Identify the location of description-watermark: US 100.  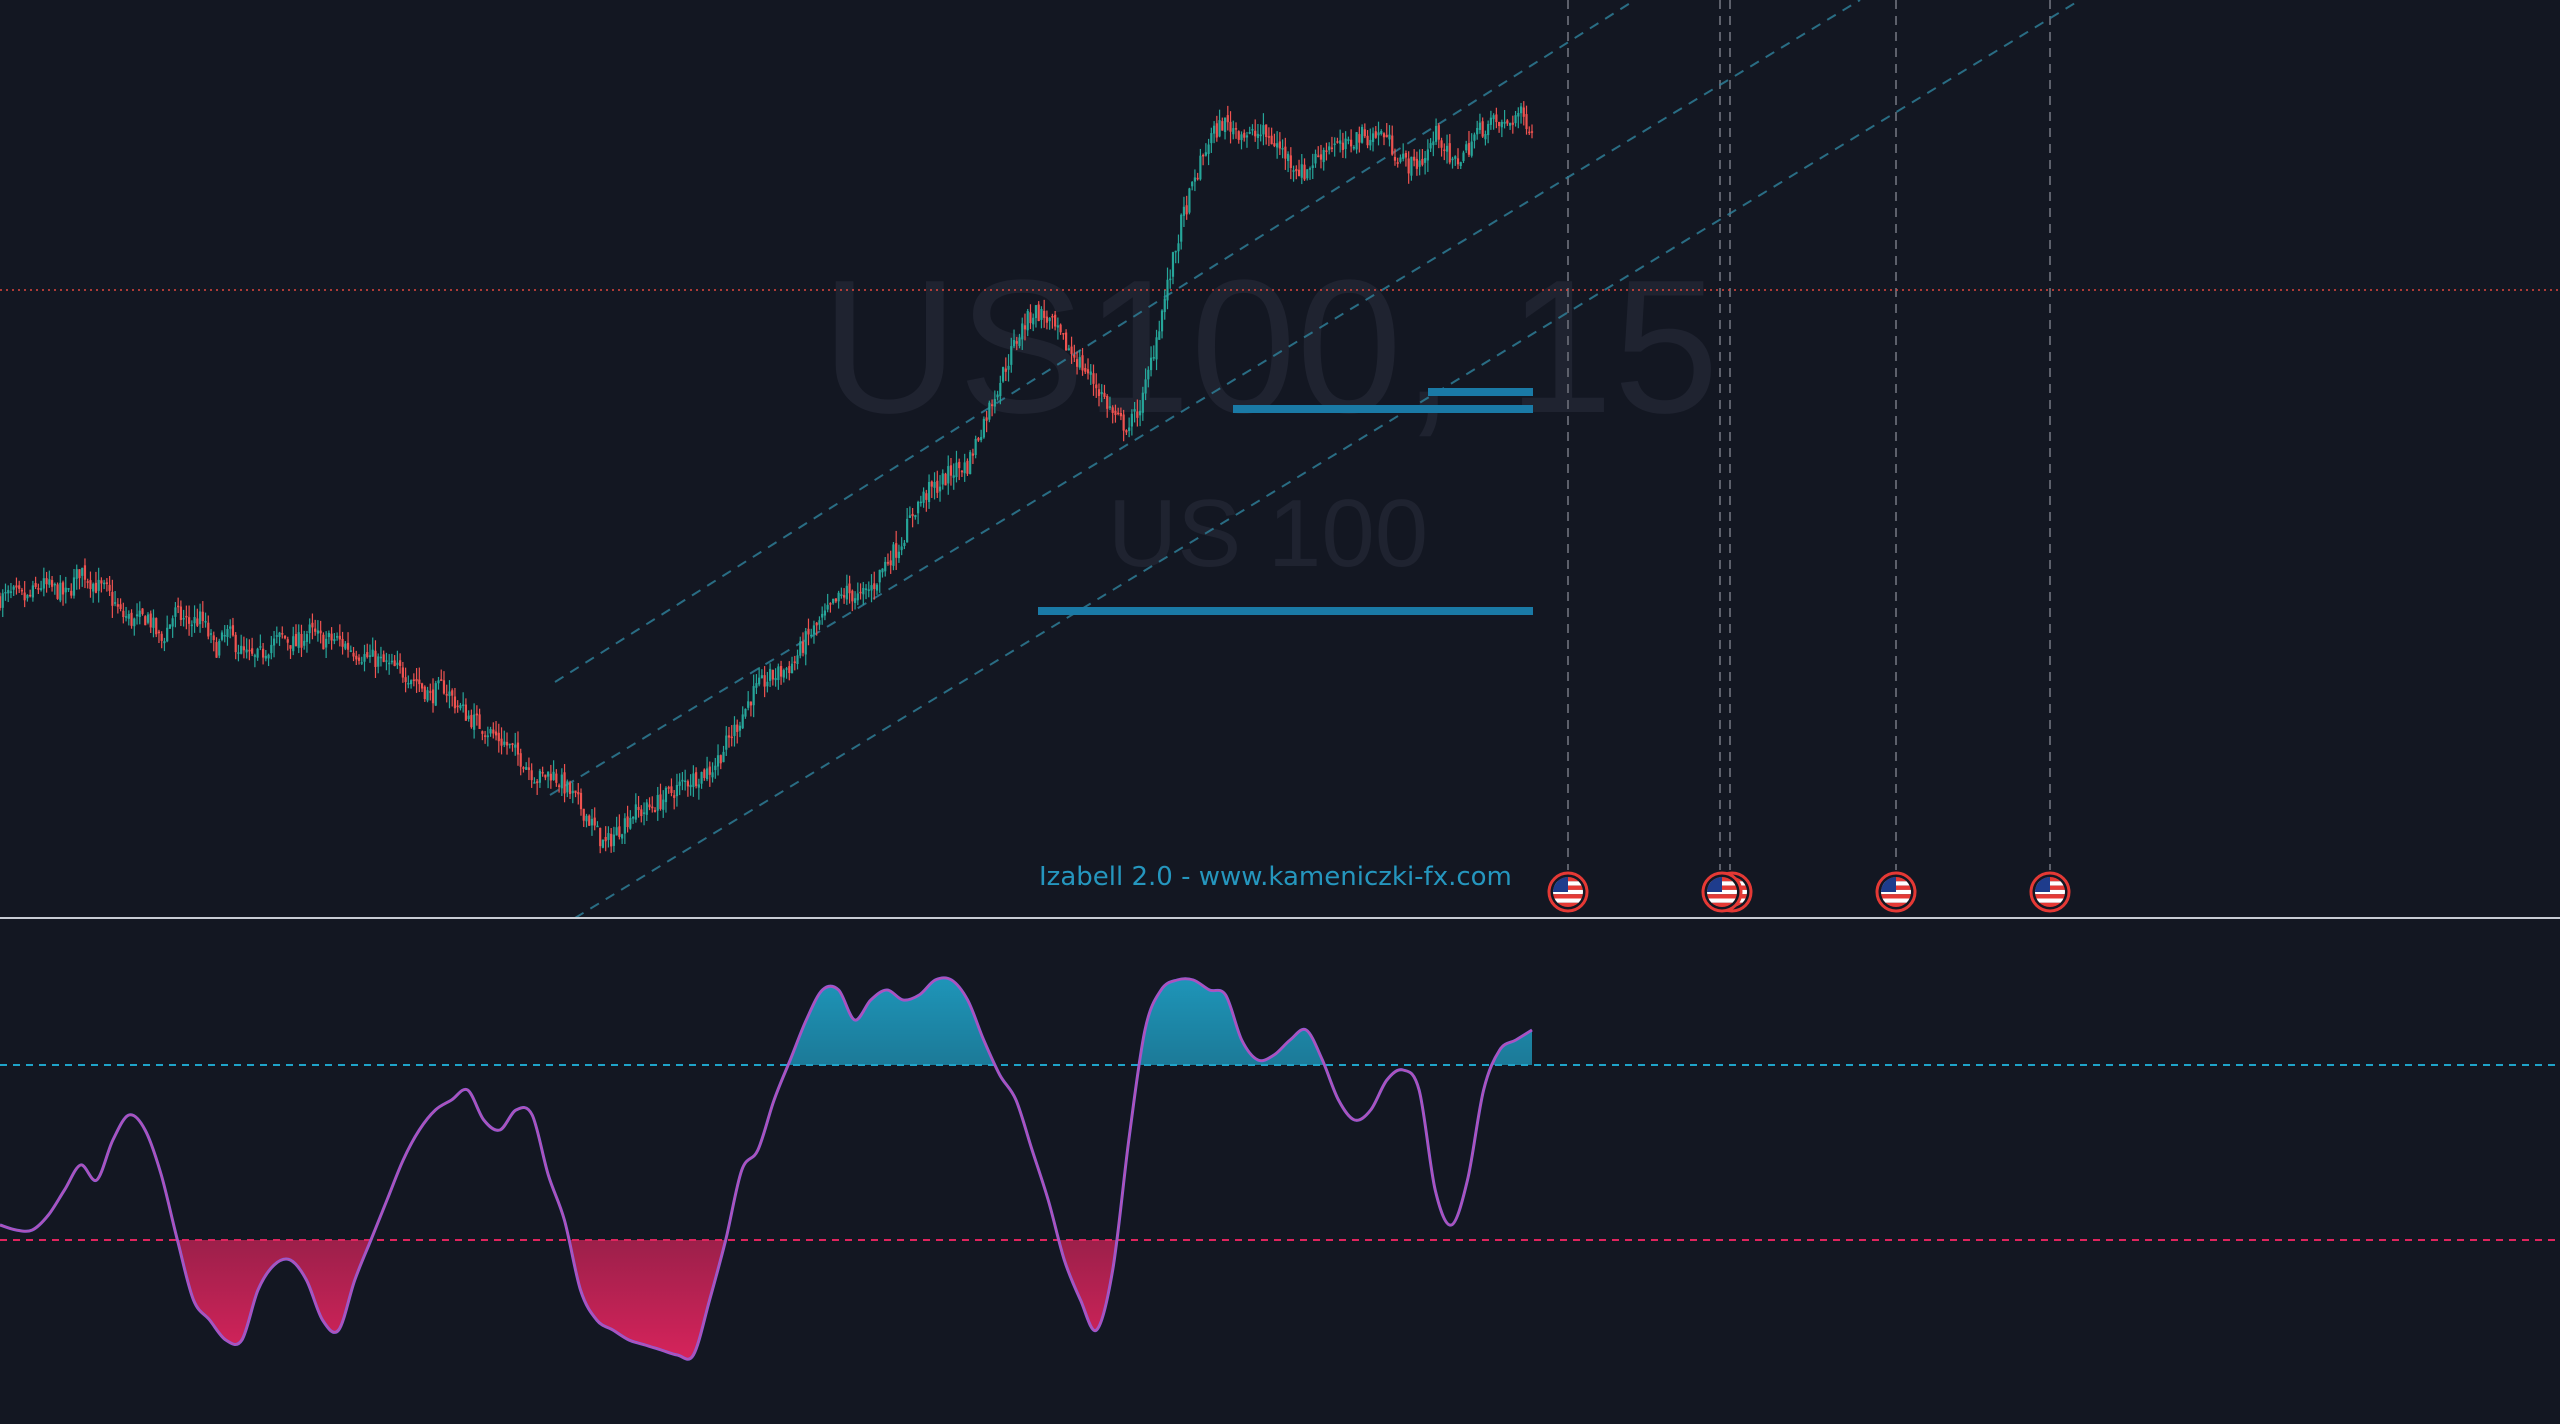
(1268, 533).